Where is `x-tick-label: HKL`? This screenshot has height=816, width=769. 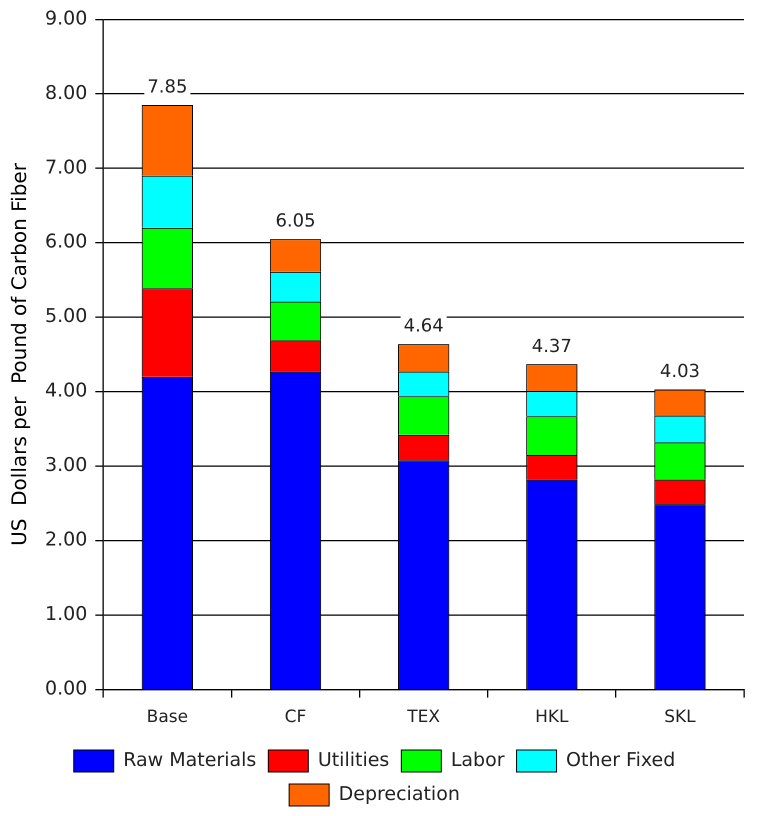
x-tick-label: HKL is located at coordinates (552, 717).